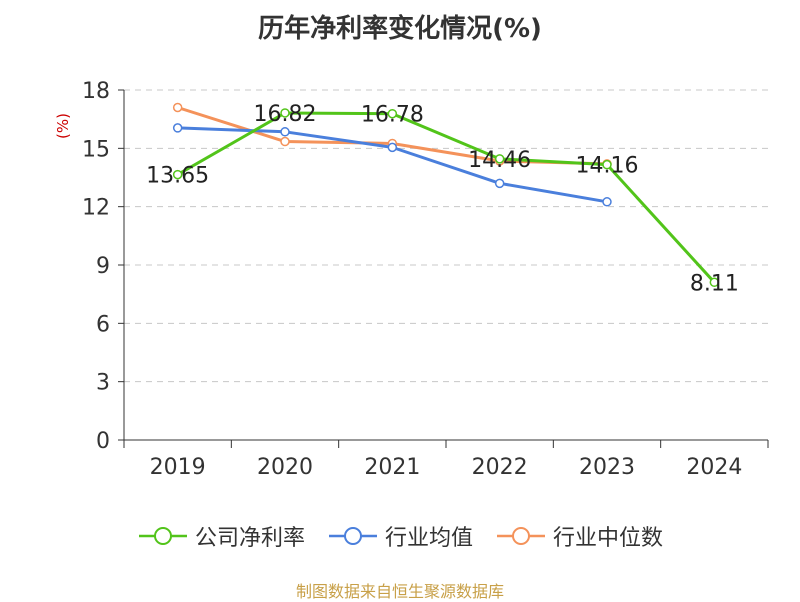 The width and height of the screenshot is (800, 602). Describe the element at coordinates (399, 591) in the screenshot. I see `source-note: 制图数据来自恒生聚源数据库` at that location.